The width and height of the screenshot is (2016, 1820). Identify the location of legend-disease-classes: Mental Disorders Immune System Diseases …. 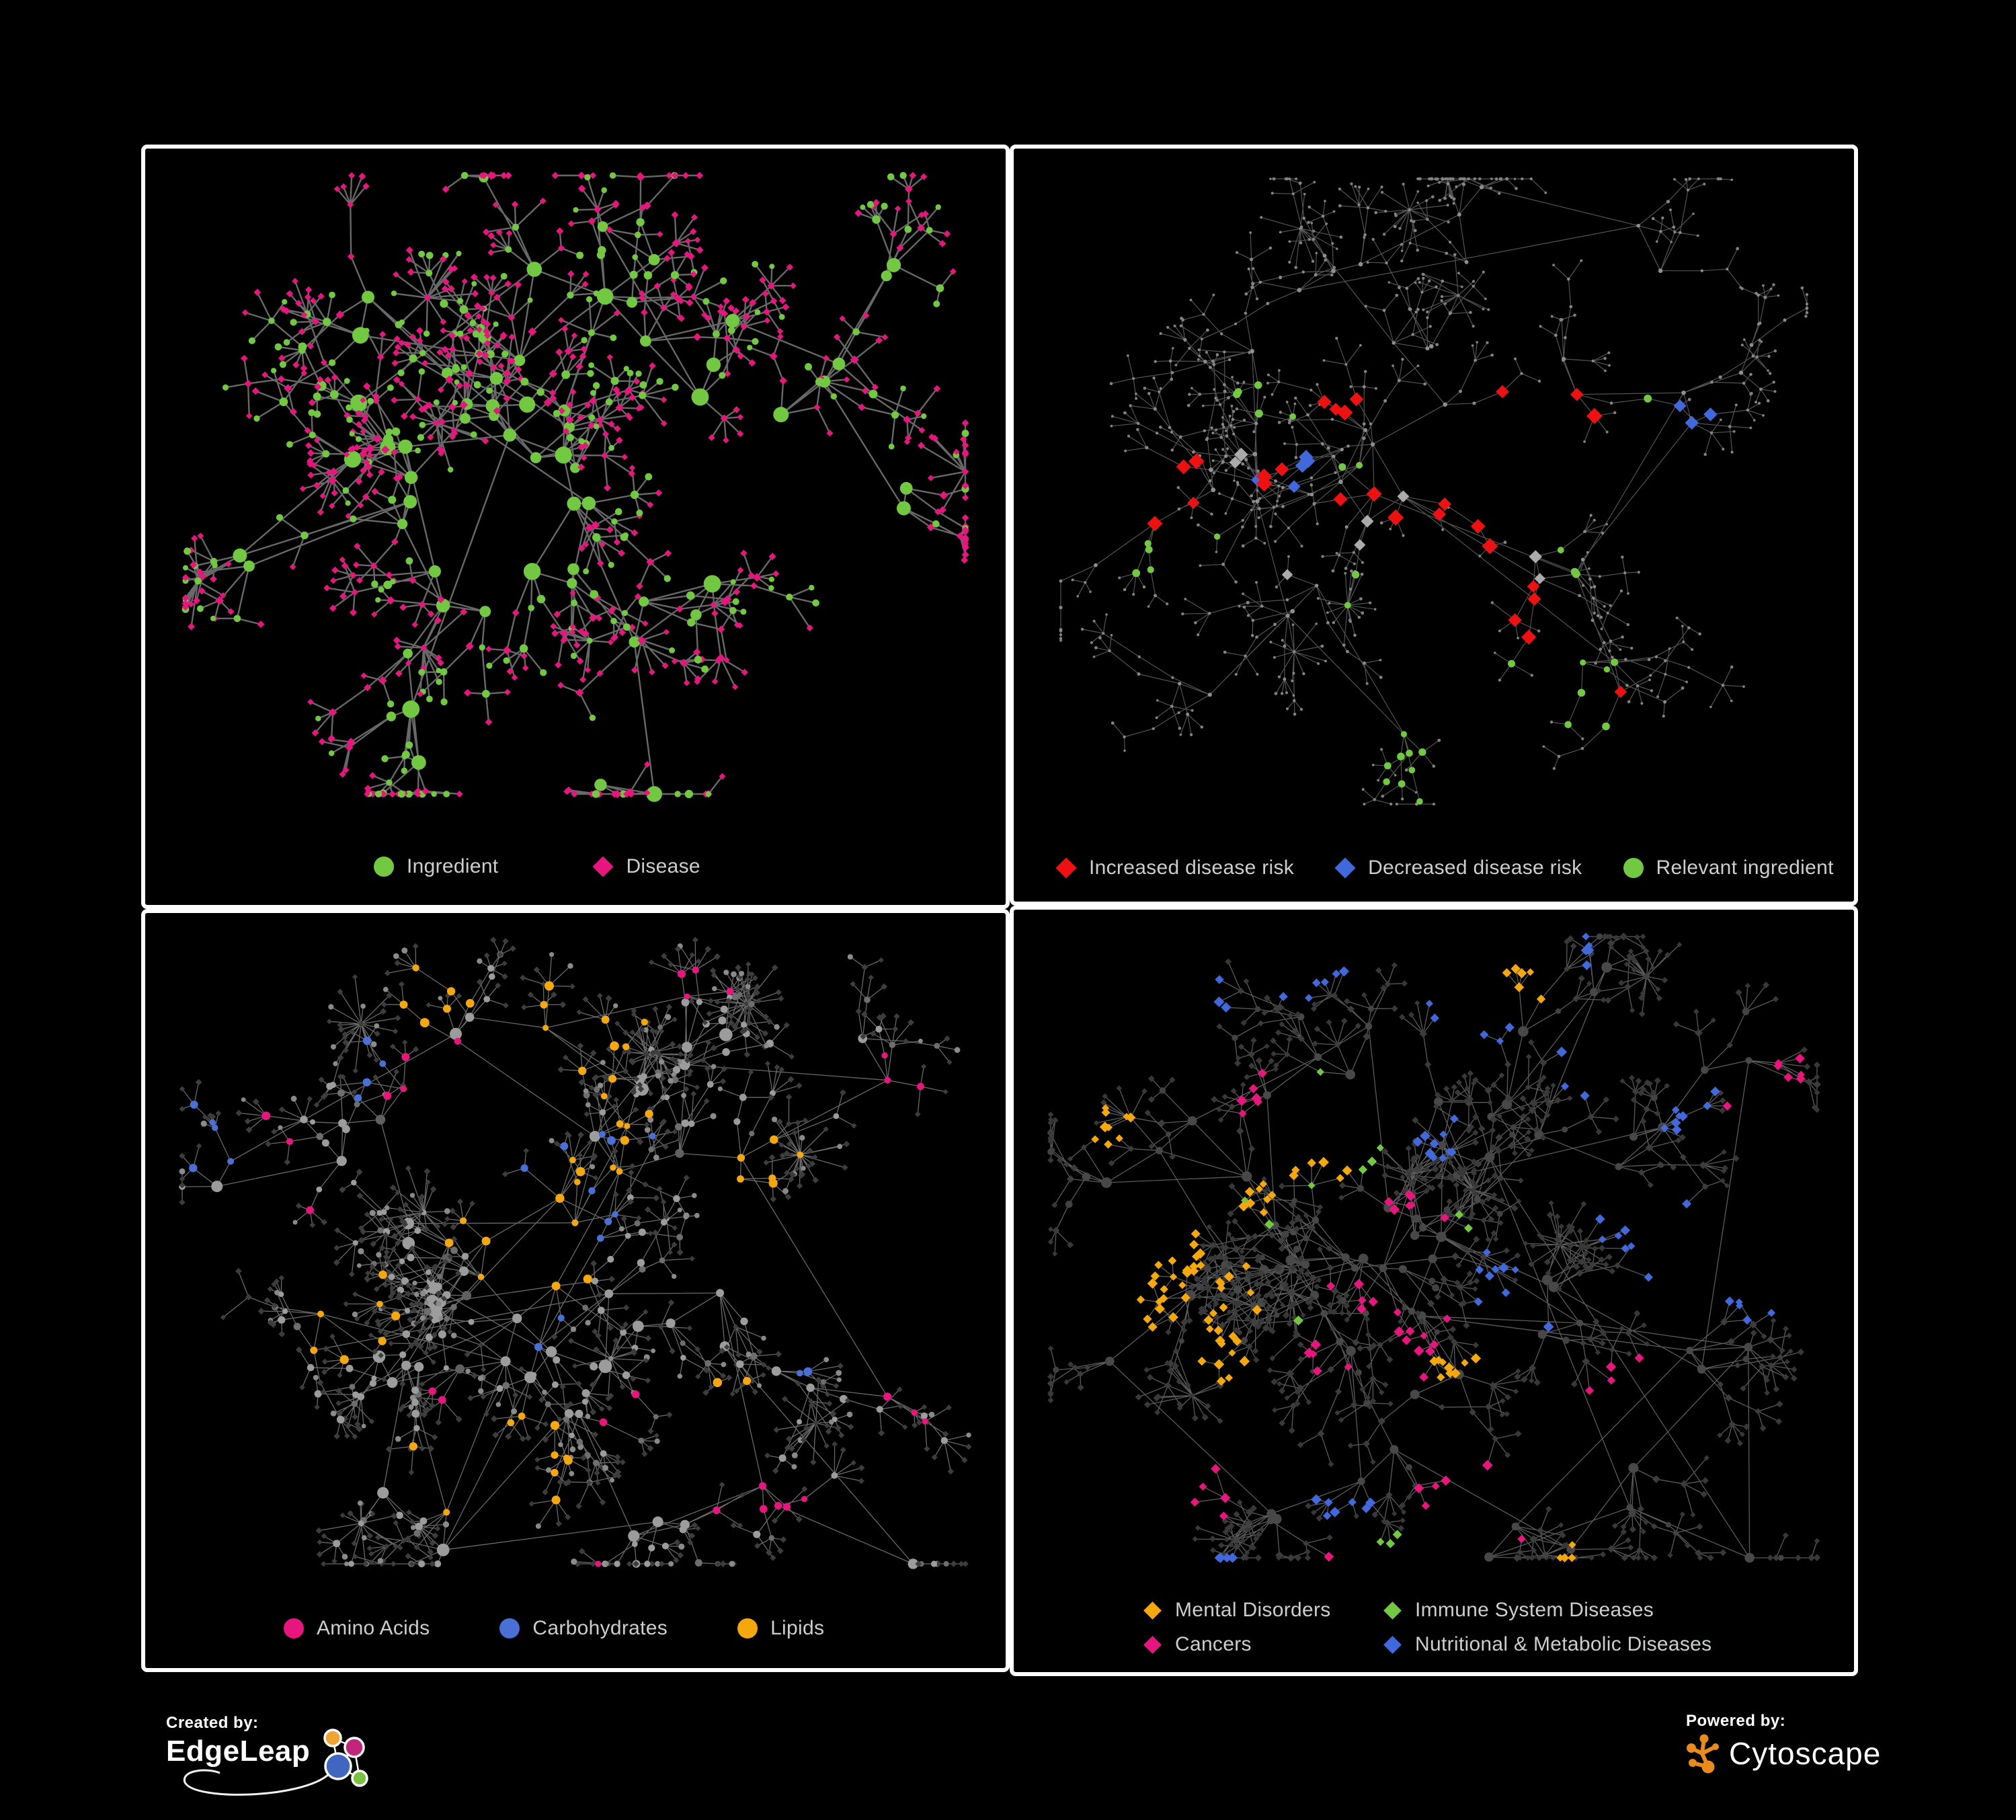
(1426, 1627).